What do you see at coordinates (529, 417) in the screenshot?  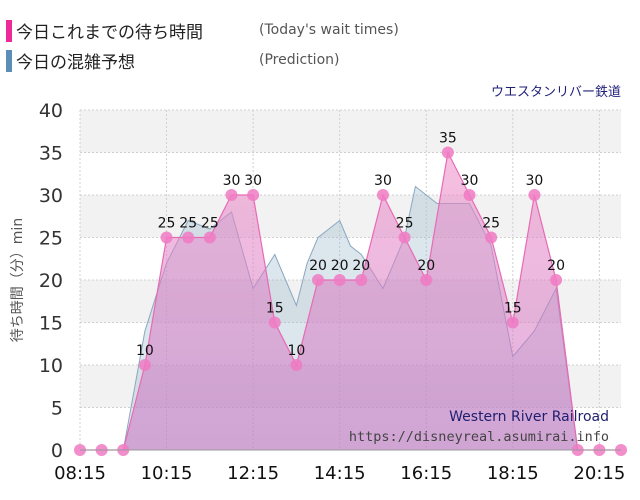 I see `watermark-attraction-en: Western River Railroad` at bounding box center [529, 417].